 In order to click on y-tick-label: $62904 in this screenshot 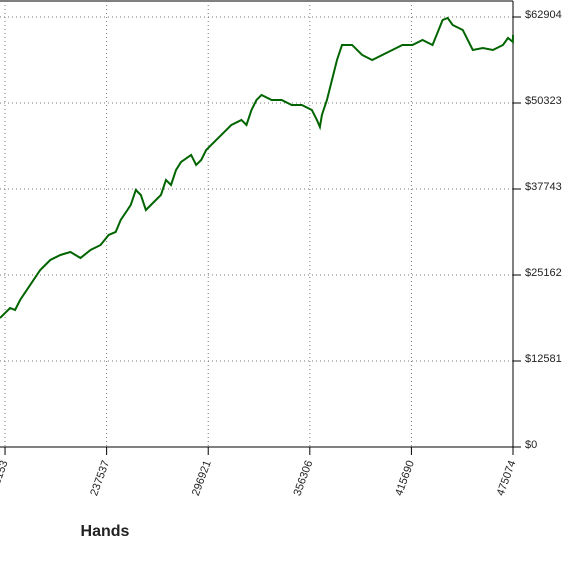, I will do `click(543, 15)`.